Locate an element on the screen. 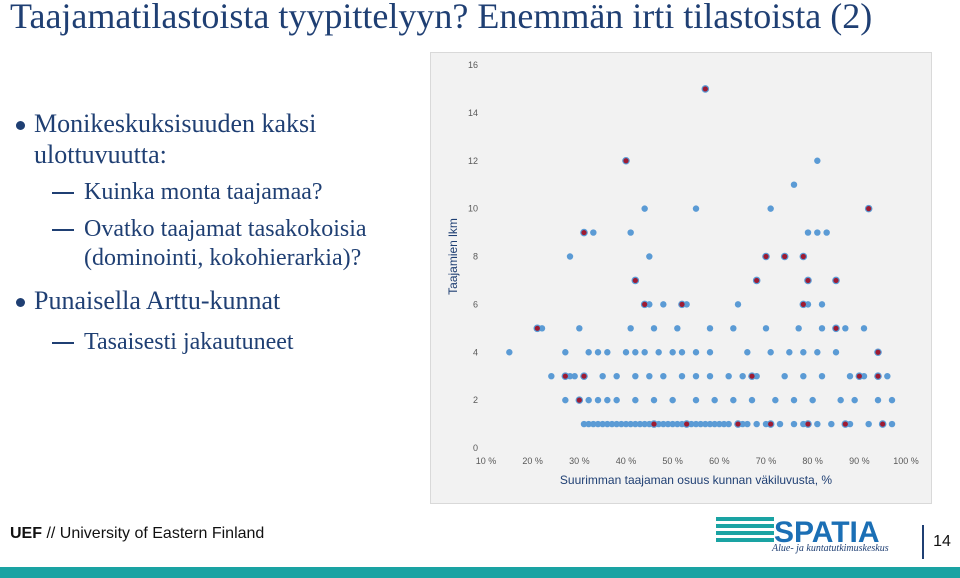 Image resolution: width=960 pixels, height=578 pixels. logo-wordmark: SPATIA is located at coordinates (827, 532).